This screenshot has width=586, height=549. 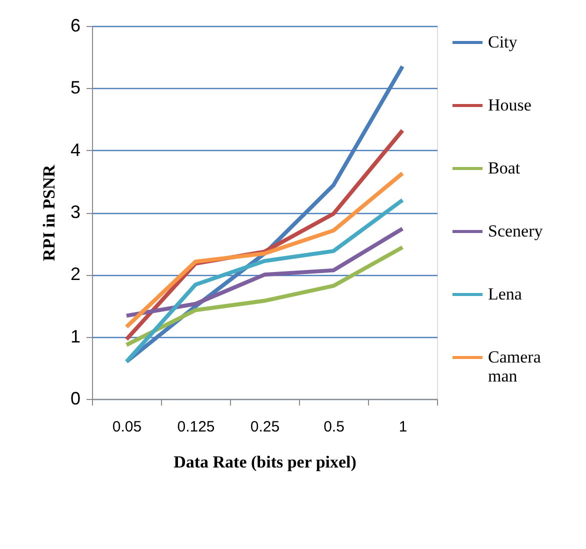 I want to click on x-tick-label: 0.25, so click(x=265, y=427).